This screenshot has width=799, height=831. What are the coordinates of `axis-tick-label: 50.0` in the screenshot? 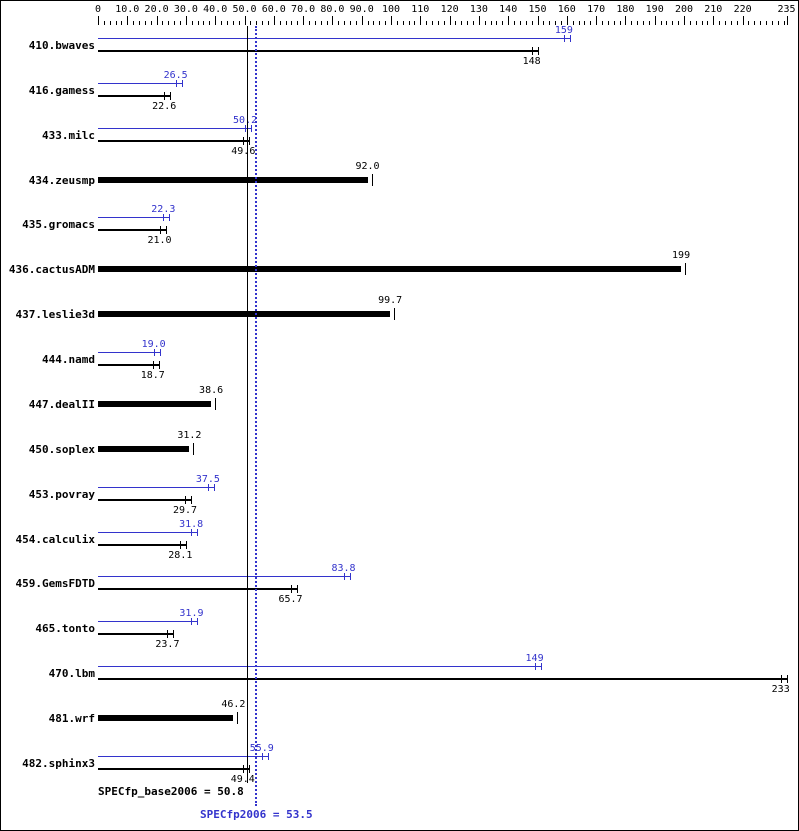 It's located at (244, 9).